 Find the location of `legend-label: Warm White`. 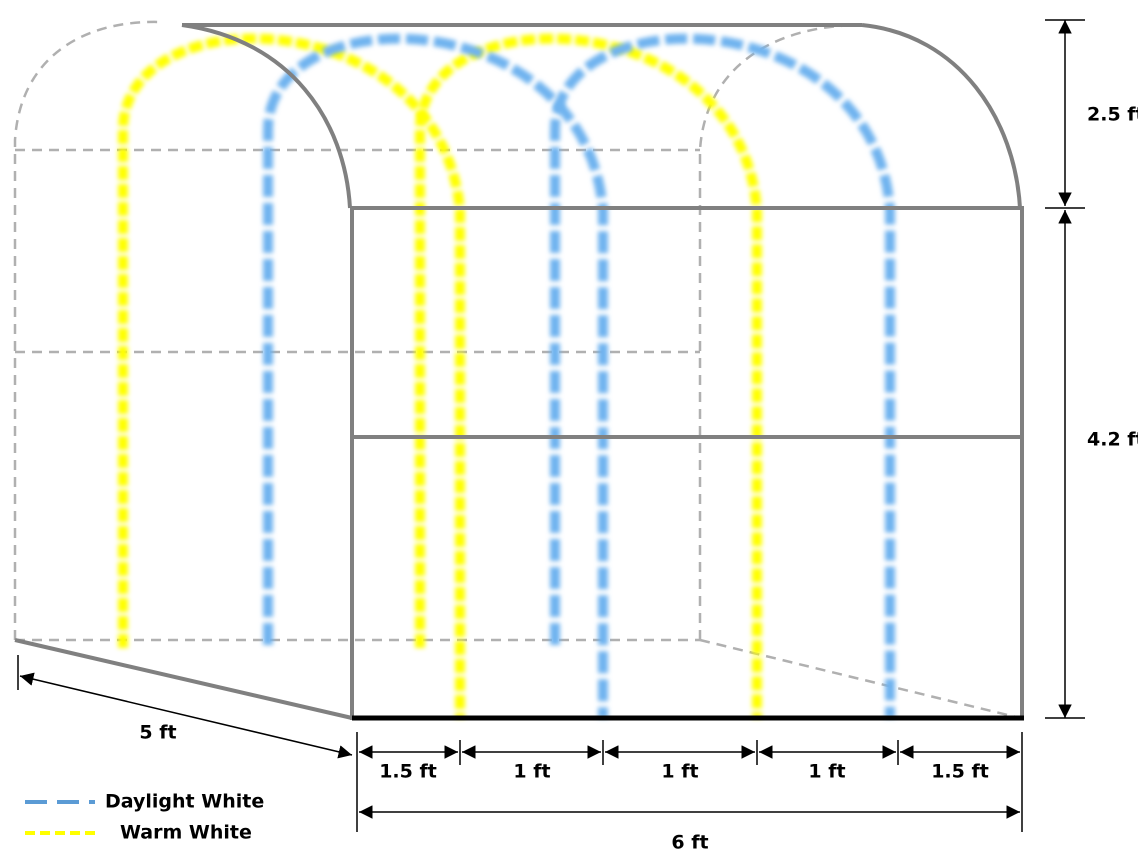

legend-label: Warm White is located at coordinates (186, 833).